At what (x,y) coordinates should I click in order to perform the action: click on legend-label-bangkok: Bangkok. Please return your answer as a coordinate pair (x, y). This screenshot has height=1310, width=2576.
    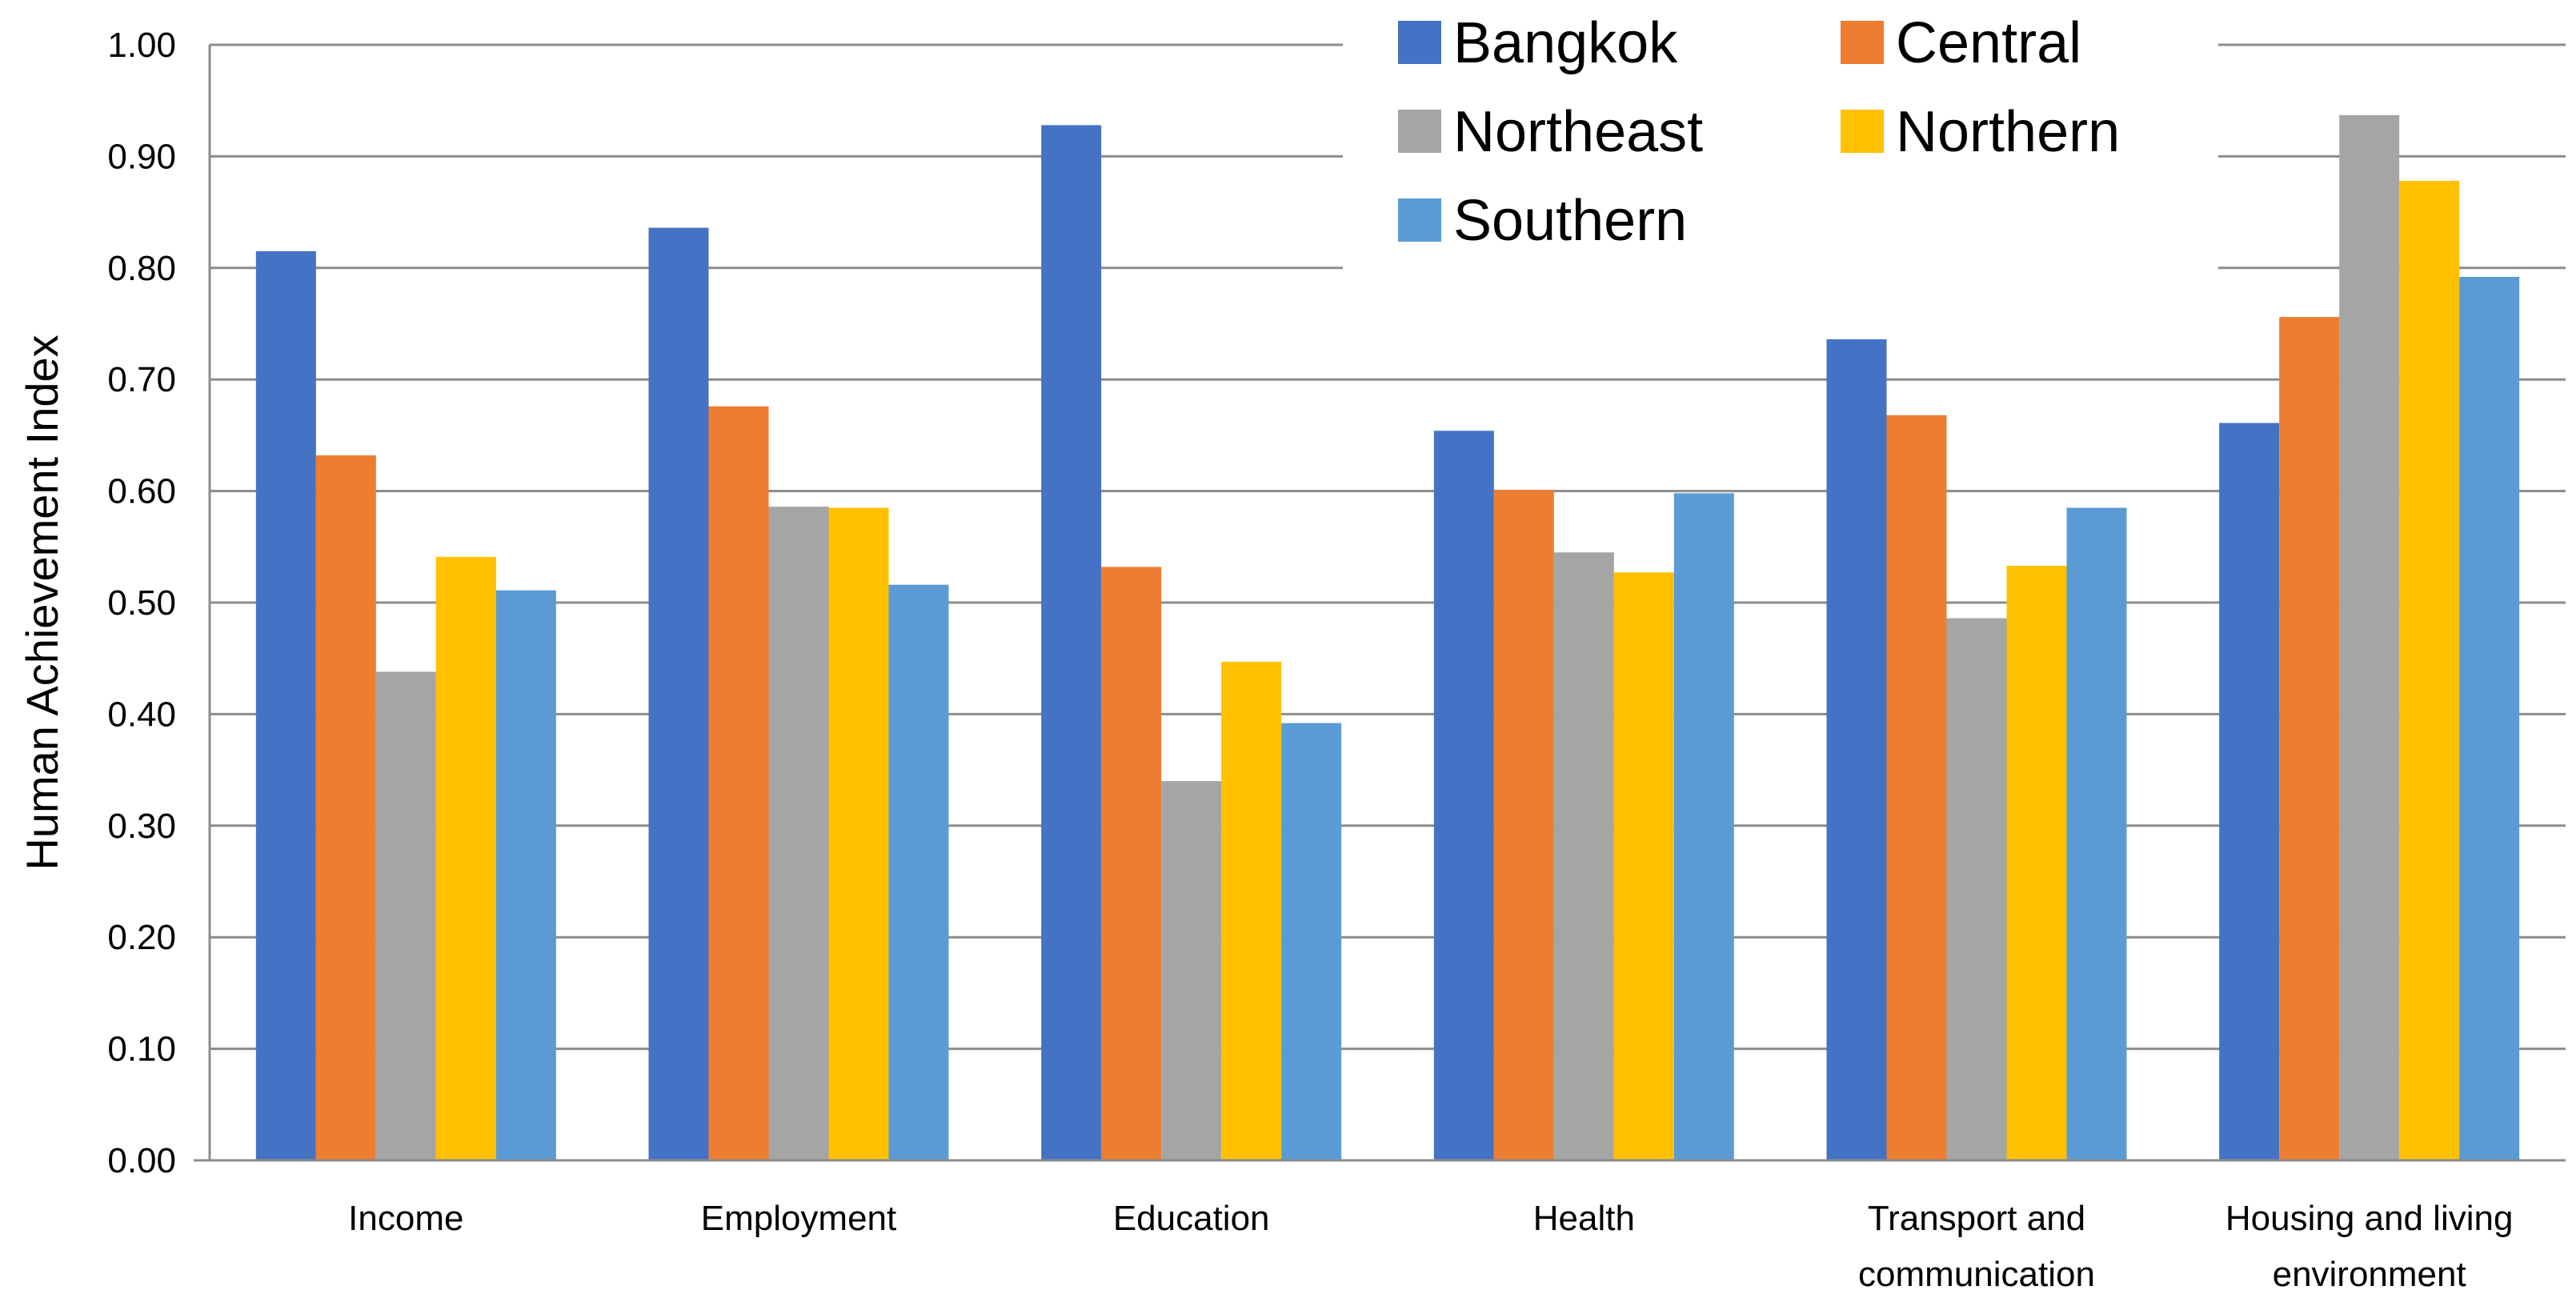
    Looking at the image, I should click on (1565, 43).